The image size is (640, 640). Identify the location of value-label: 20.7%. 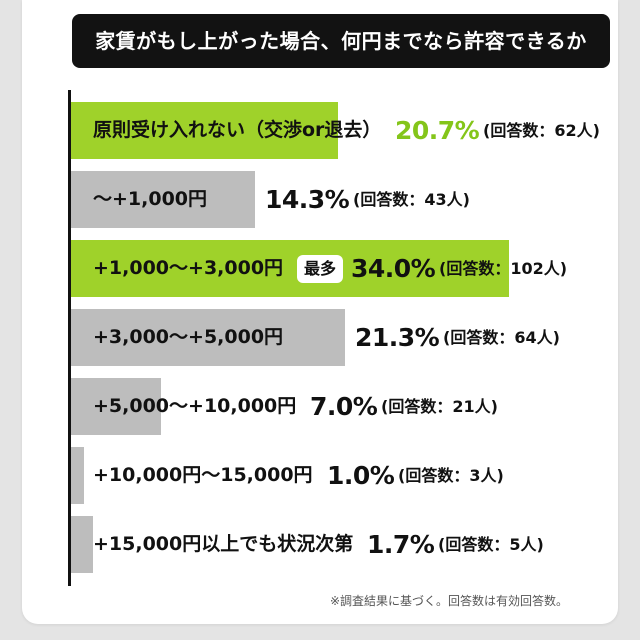
(437, 130).